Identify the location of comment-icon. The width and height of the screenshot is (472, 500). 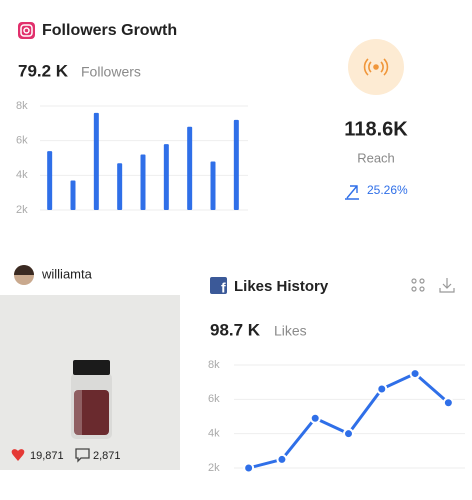
(82, 455).